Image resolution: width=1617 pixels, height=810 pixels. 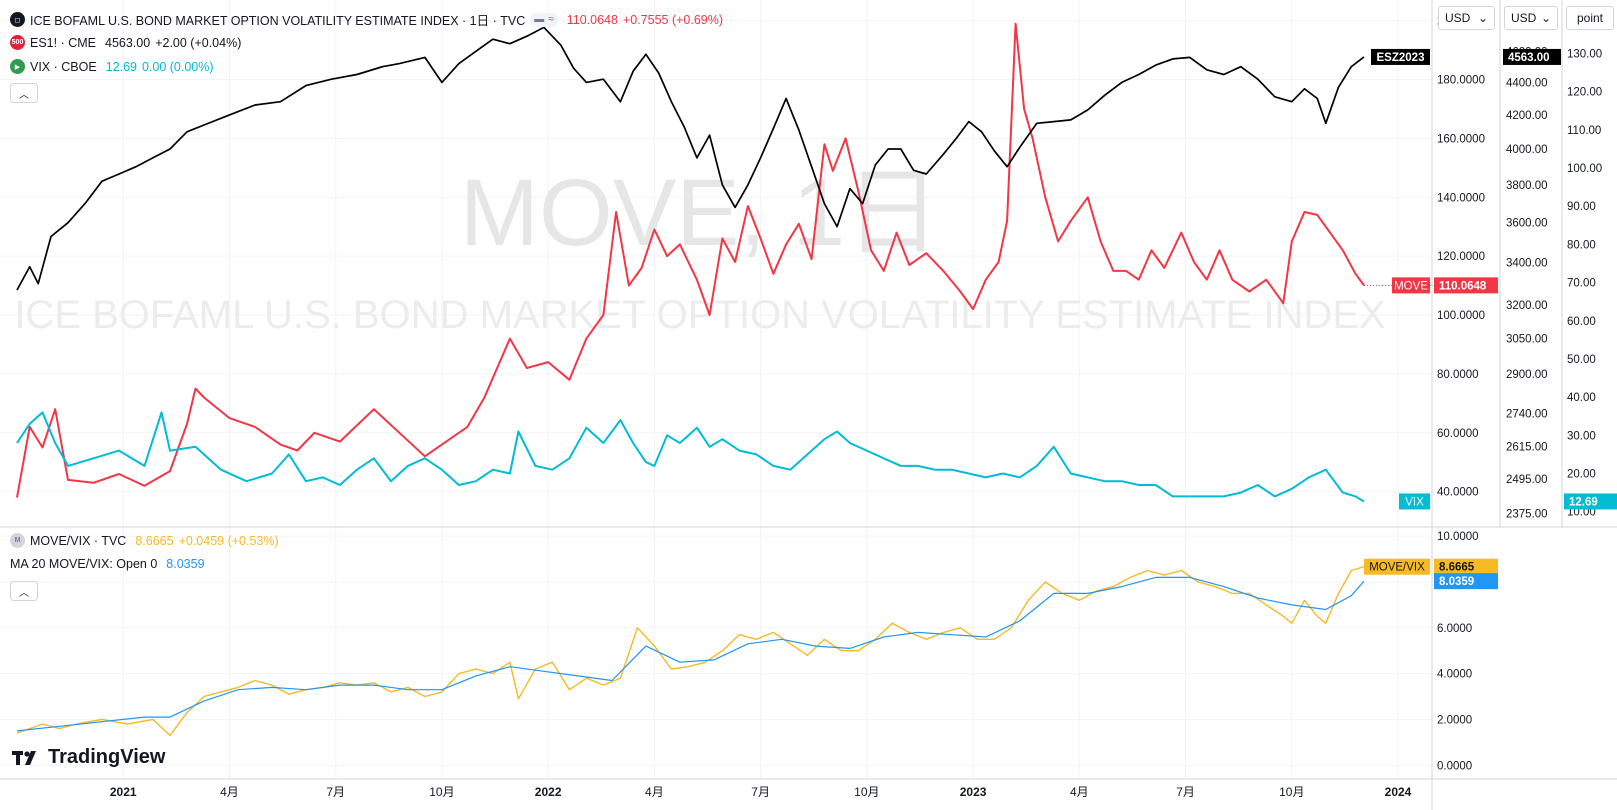 What do you see at coordinates (1458, 18) in the screenshot?
I see `currency-left-label: USD` at bounding box center [1458, 18].